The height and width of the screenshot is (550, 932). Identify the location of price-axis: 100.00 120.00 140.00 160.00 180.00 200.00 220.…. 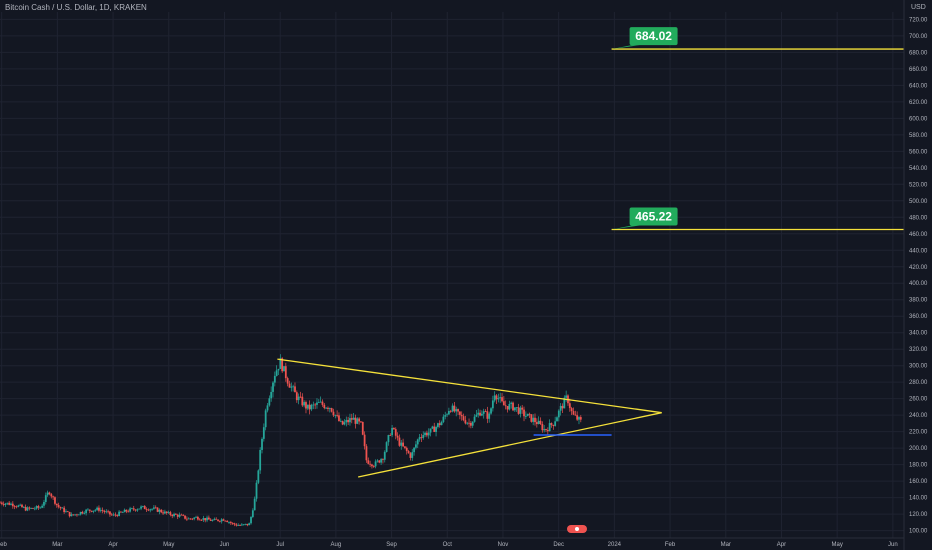
(915, 275).